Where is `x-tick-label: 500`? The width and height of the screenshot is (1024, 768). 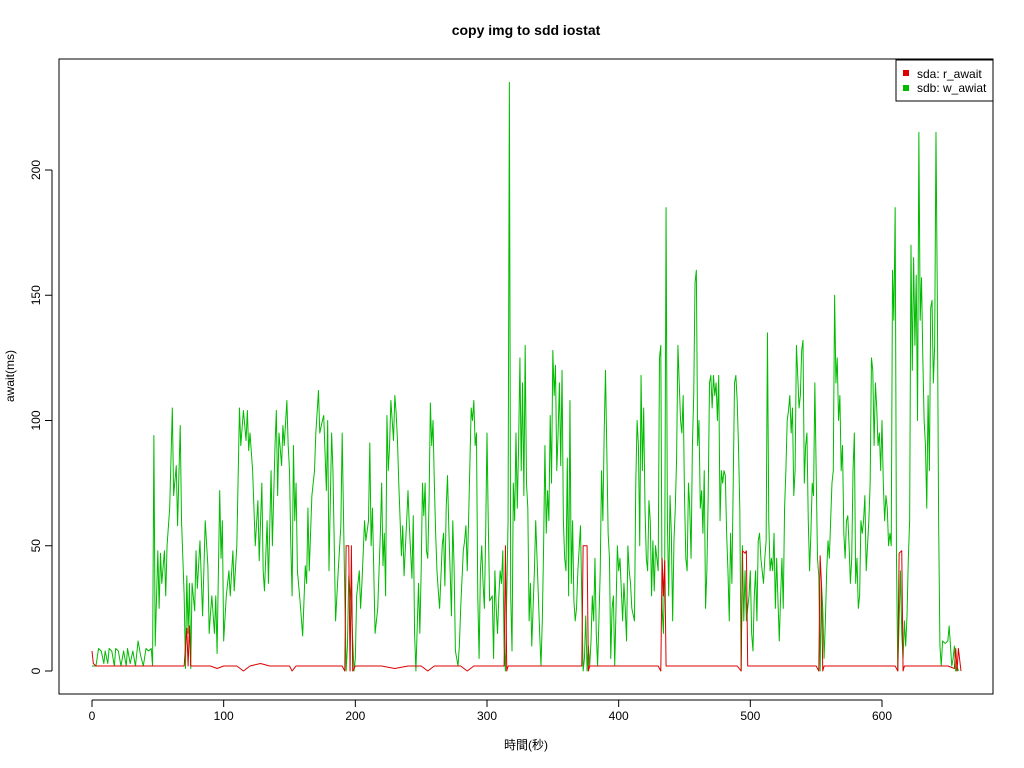
x-tick-label: 500 is located at coordinates (750, 716).